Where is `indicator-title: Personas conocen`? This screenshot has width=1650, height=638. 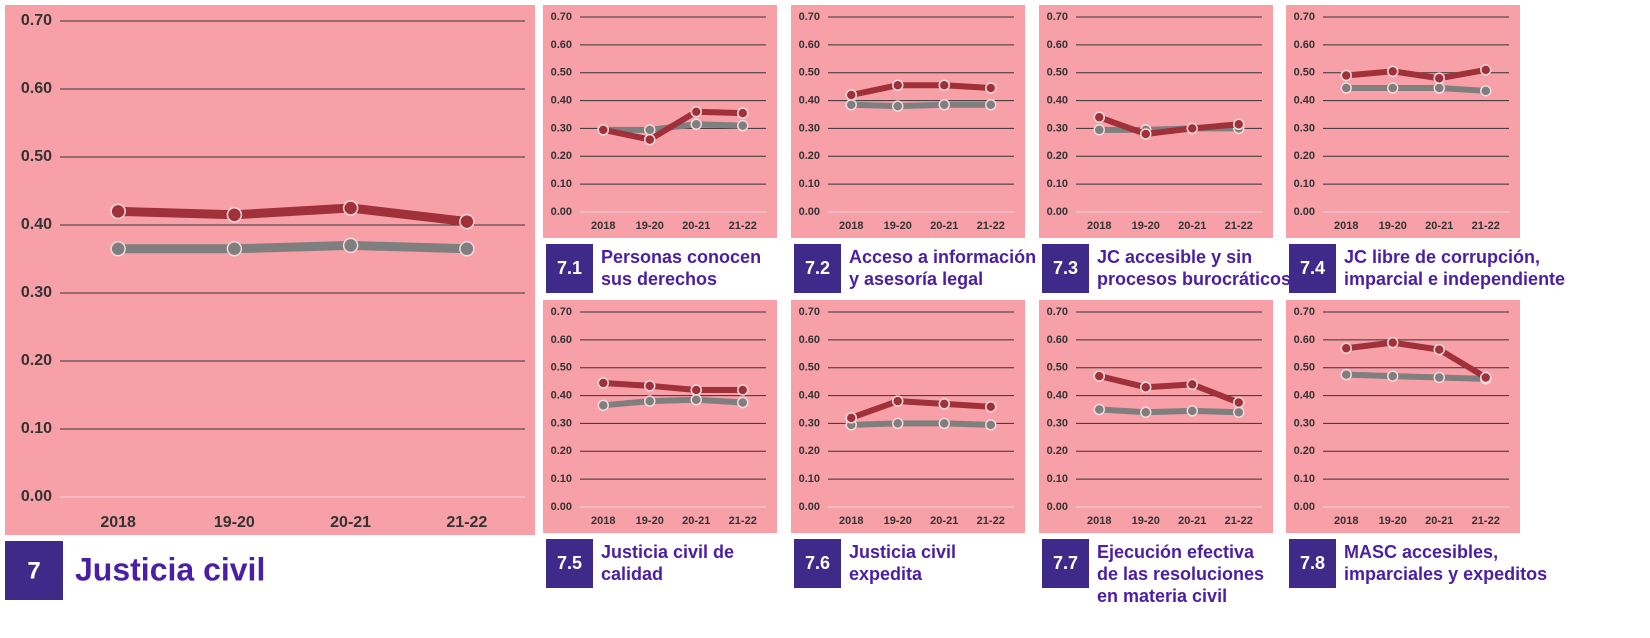 indicator-title: Personas conocen is located at coordinates (681, 257).